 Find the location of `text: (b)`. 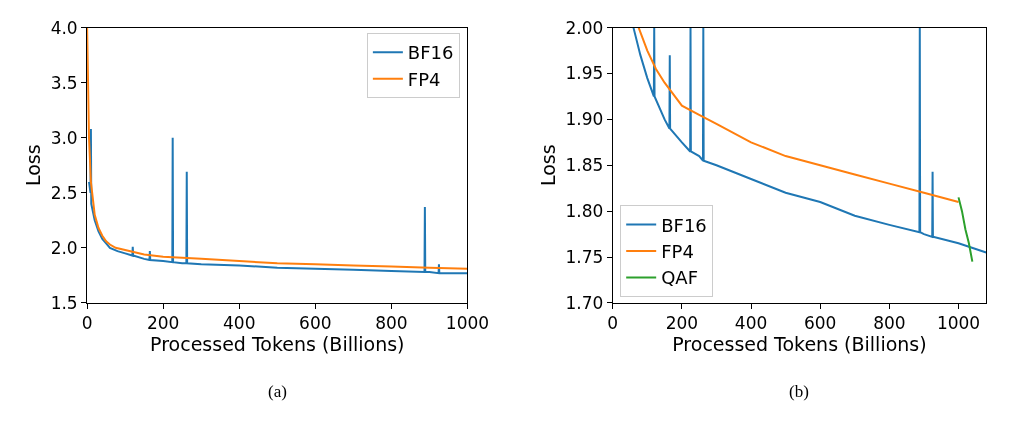

text: (b) is located at coordinates (799, 391).